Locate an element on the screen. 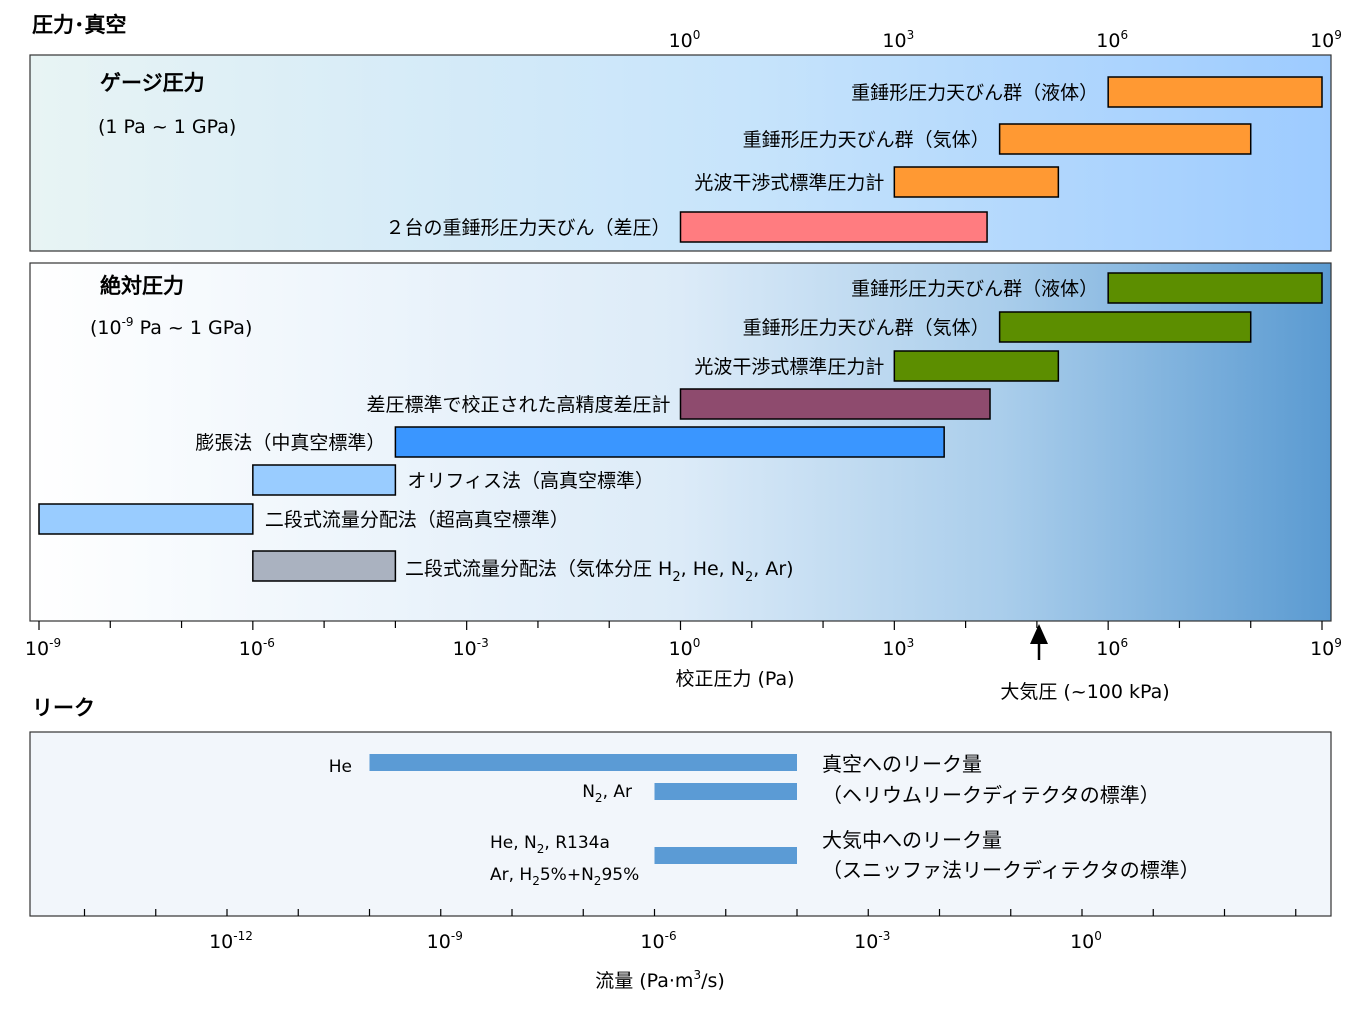  absolute-title: 絶対圧力 is located at coordinates (142, 286).